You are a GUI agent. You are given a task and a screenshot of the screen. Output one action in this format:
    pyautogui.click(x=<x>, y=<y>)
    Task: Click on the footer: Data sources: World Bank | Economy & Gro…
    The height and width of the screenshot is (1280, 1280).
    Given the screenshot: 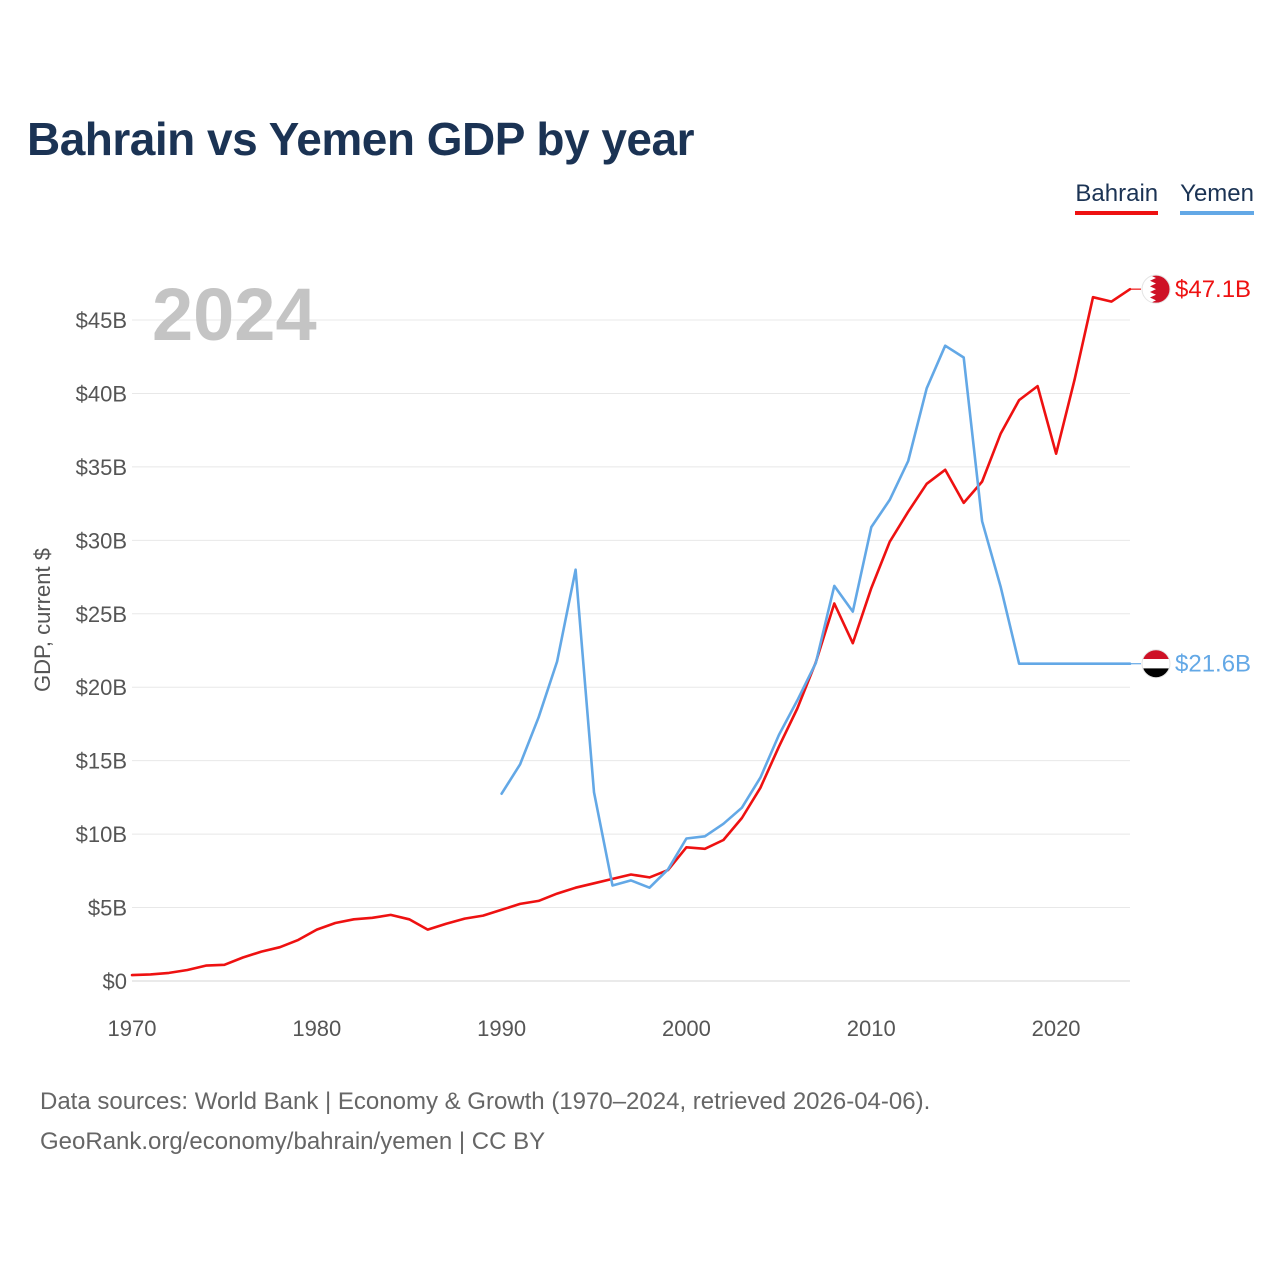 What is the action you would take?
    pyautogui.click(x=485, y=1122)
    